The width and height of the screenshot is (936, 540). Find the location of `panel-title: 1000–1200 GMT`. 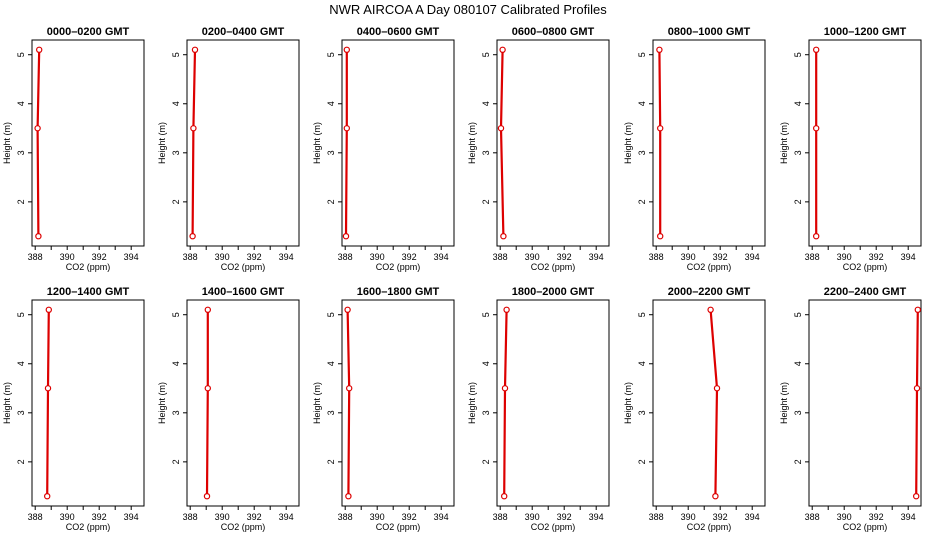

panel-title: 1000–1200 GMT is located at coordinates (865, 32).